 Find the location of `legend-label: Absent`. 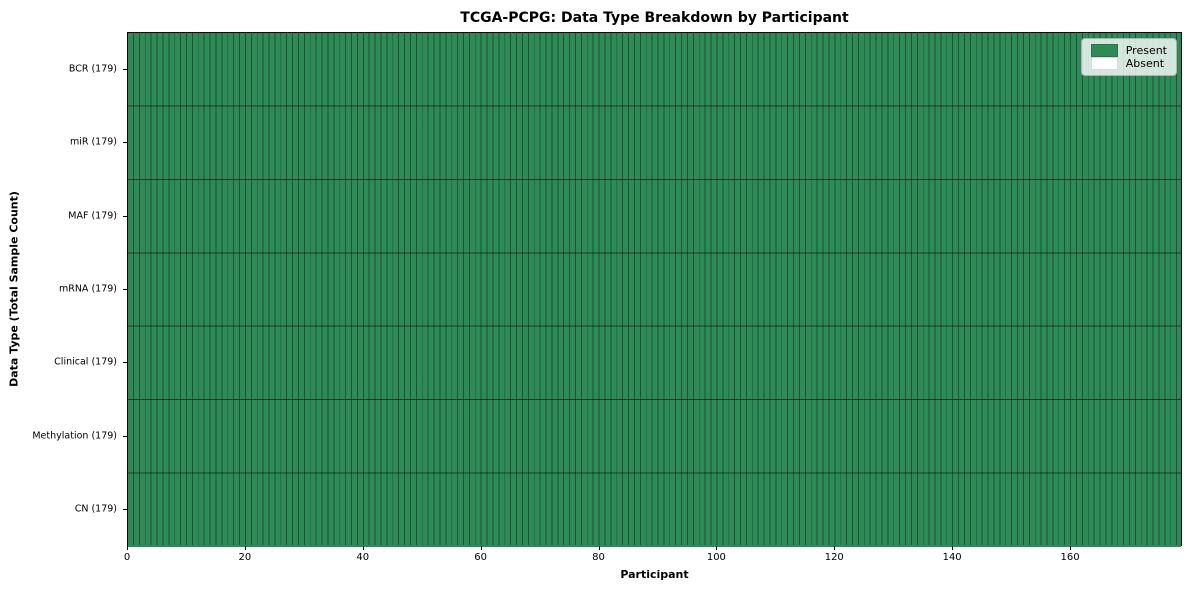

legend-label: Absent is located at coordinates (1145, 63).